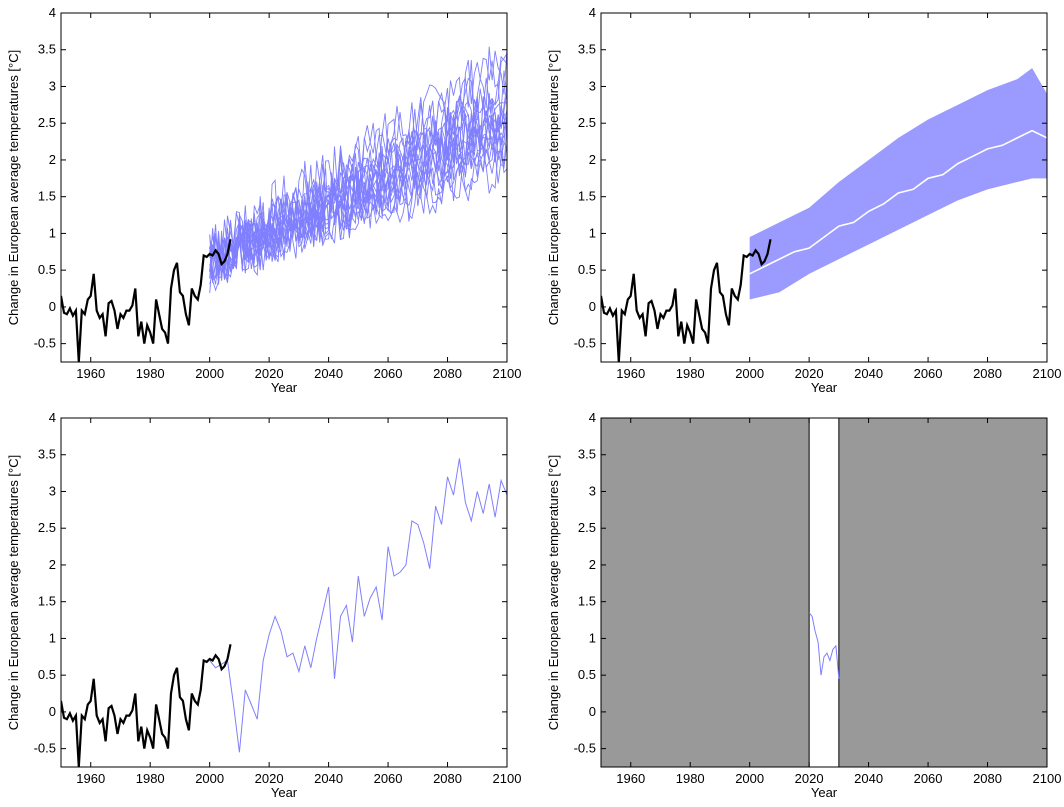  I want to click on ensemble-mean-line, so click(898, 202).